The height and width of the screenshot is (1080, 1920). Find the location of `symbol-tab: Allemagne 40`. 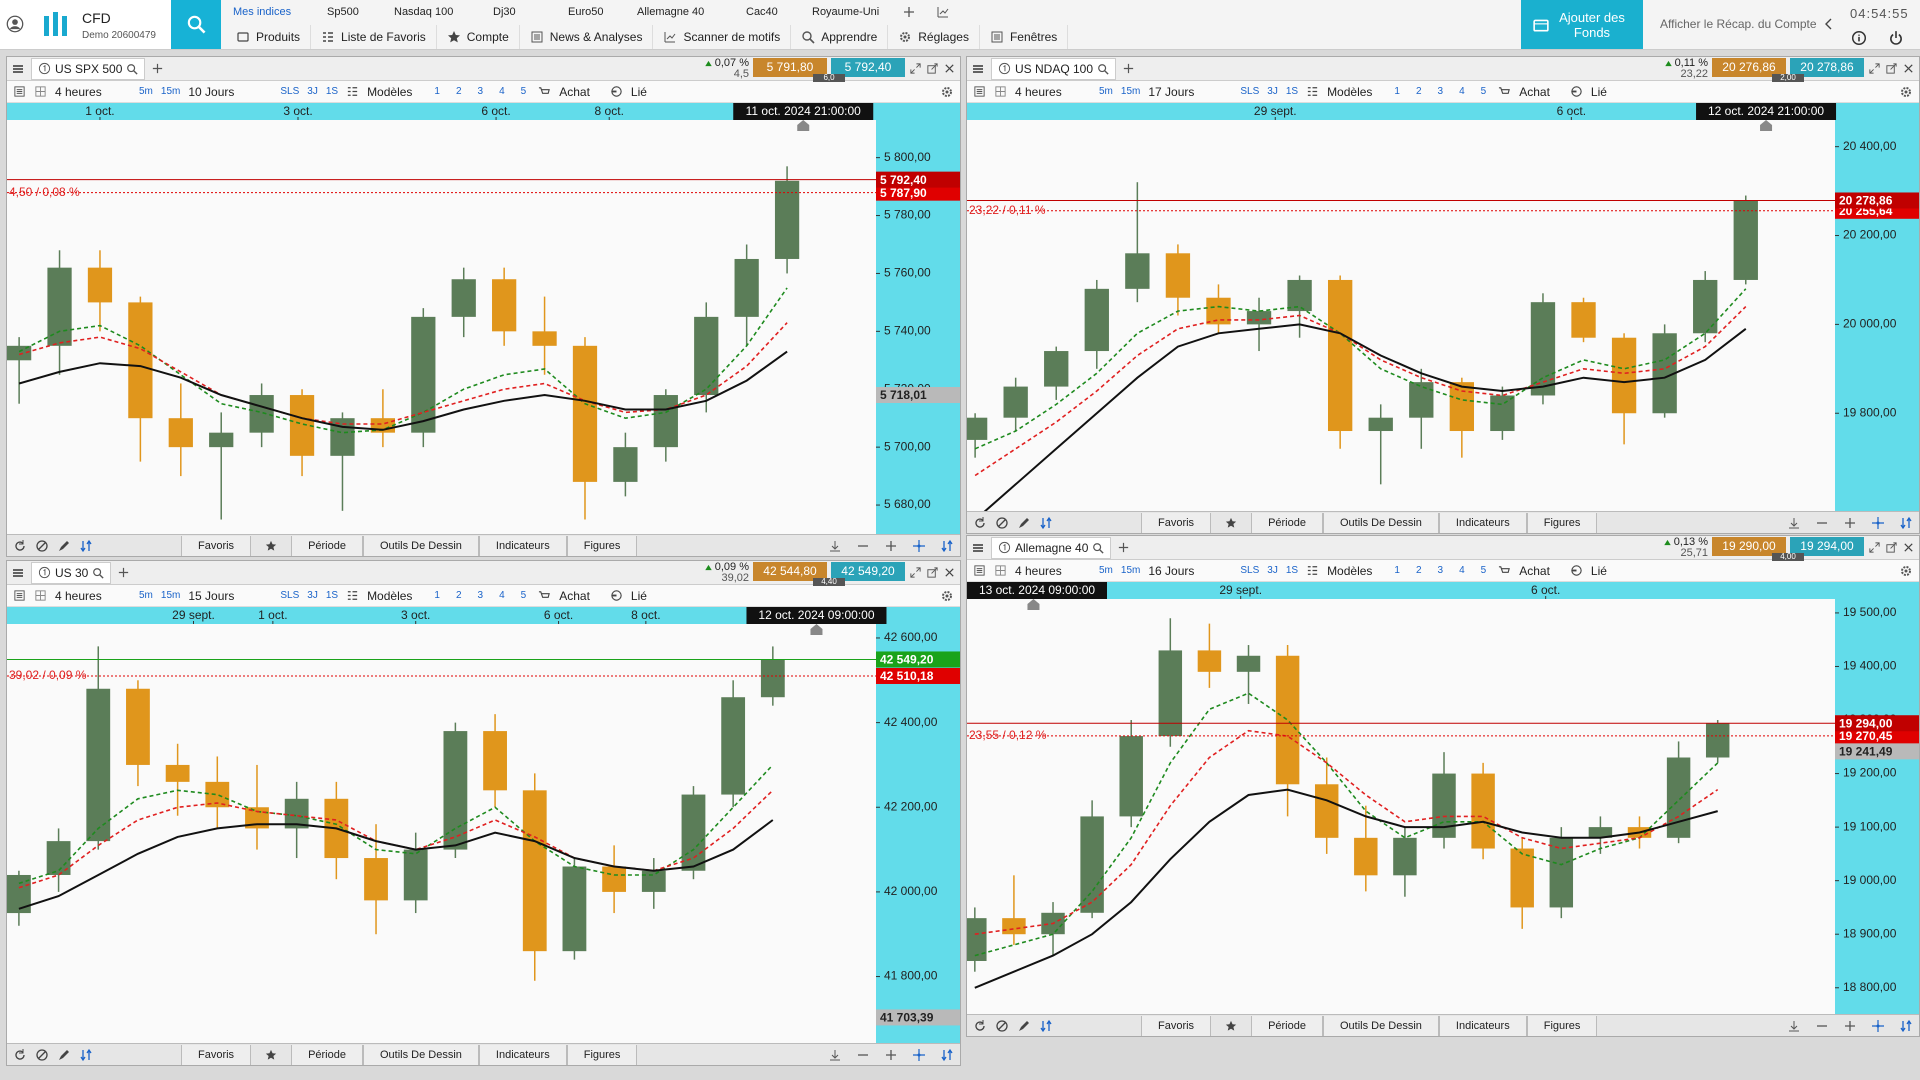

symbol-tab: Allemagne 40 is located at coordinates (1051, 547).